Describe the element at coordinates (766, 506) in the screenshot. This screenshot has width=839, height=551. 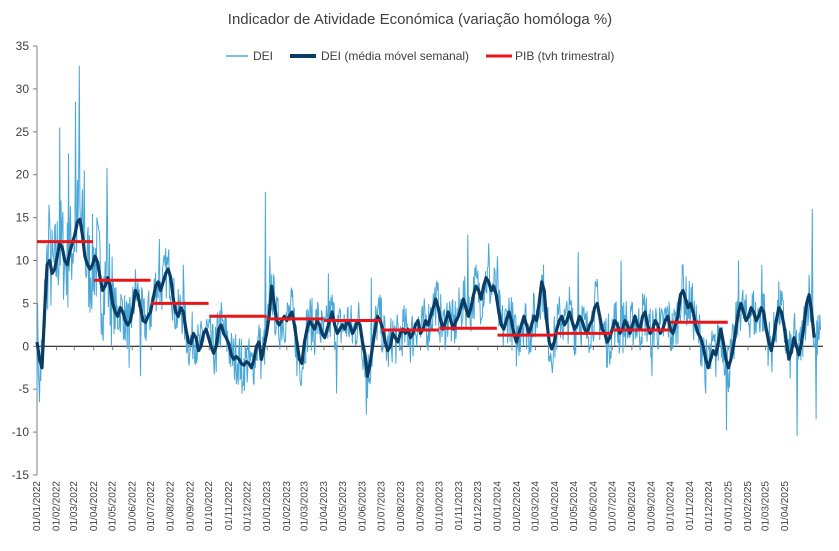
I see `x-tick-label: 01/03/2025` at that location.